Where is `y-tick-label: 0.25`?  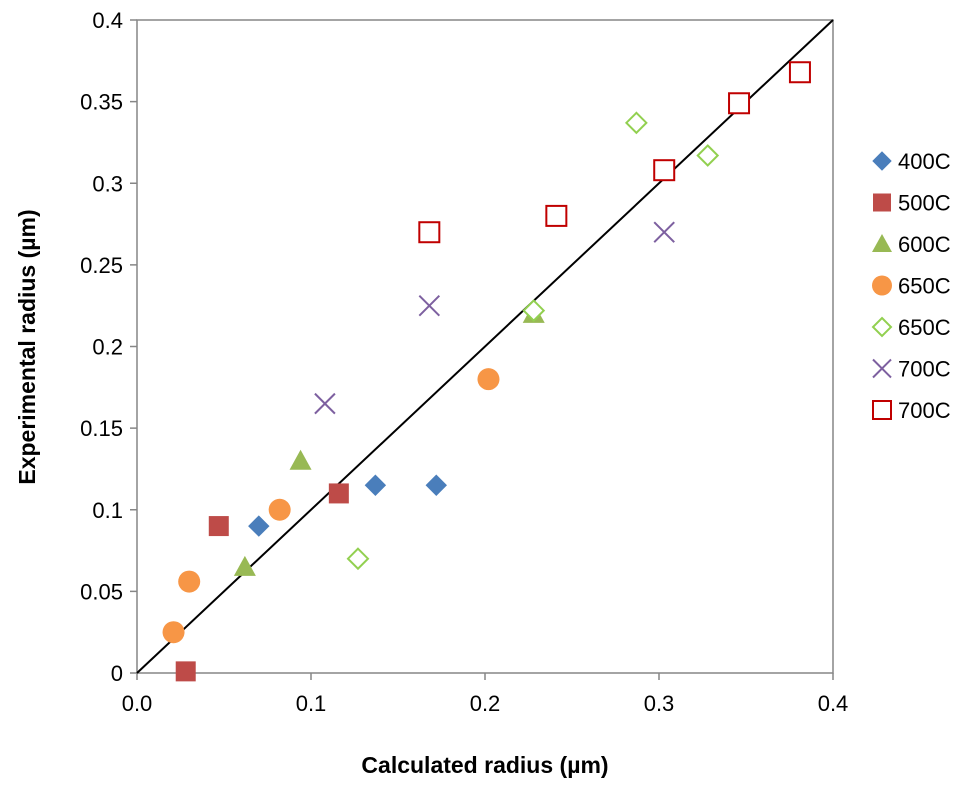
y-tick-label: 0.25 is located at coordinates (101, 265).